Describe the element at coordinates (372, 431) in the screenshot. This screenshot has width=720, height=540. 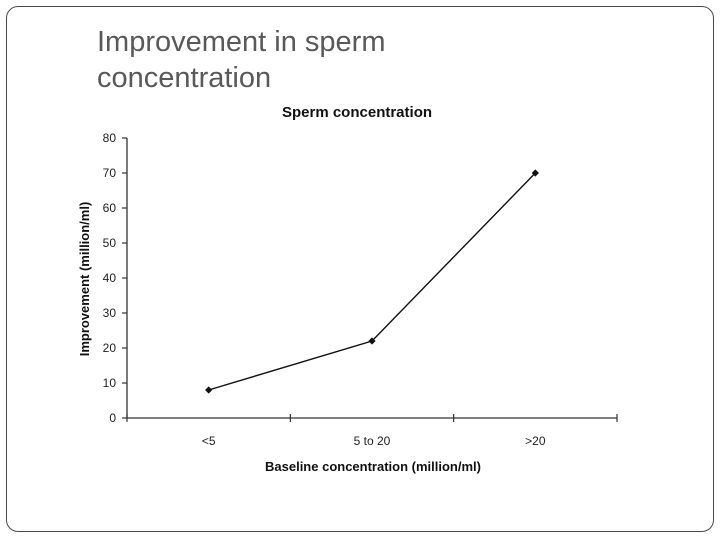
I see `x-axis: <5 5 to 20 >20` at that location.